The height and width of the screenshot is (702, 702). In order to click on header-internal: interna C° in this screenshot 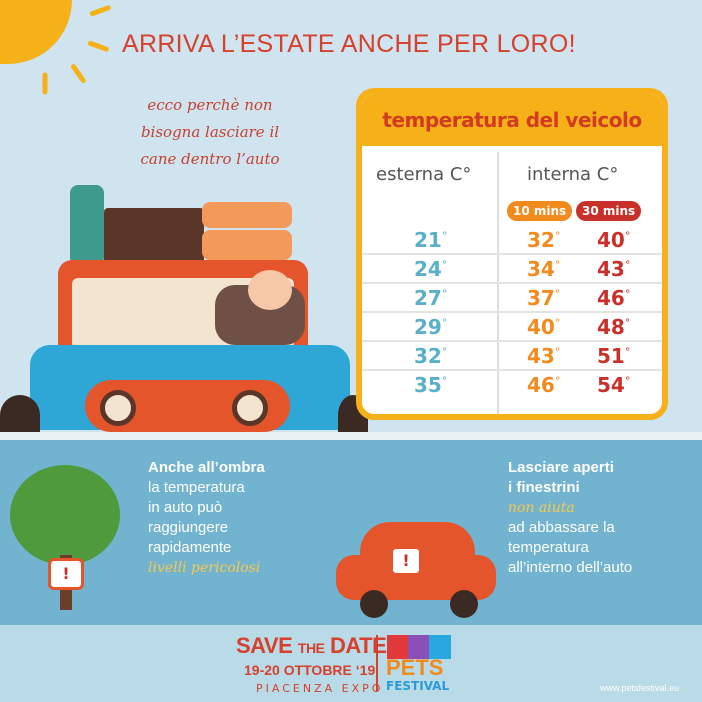, I will do `click(573, 174)`.